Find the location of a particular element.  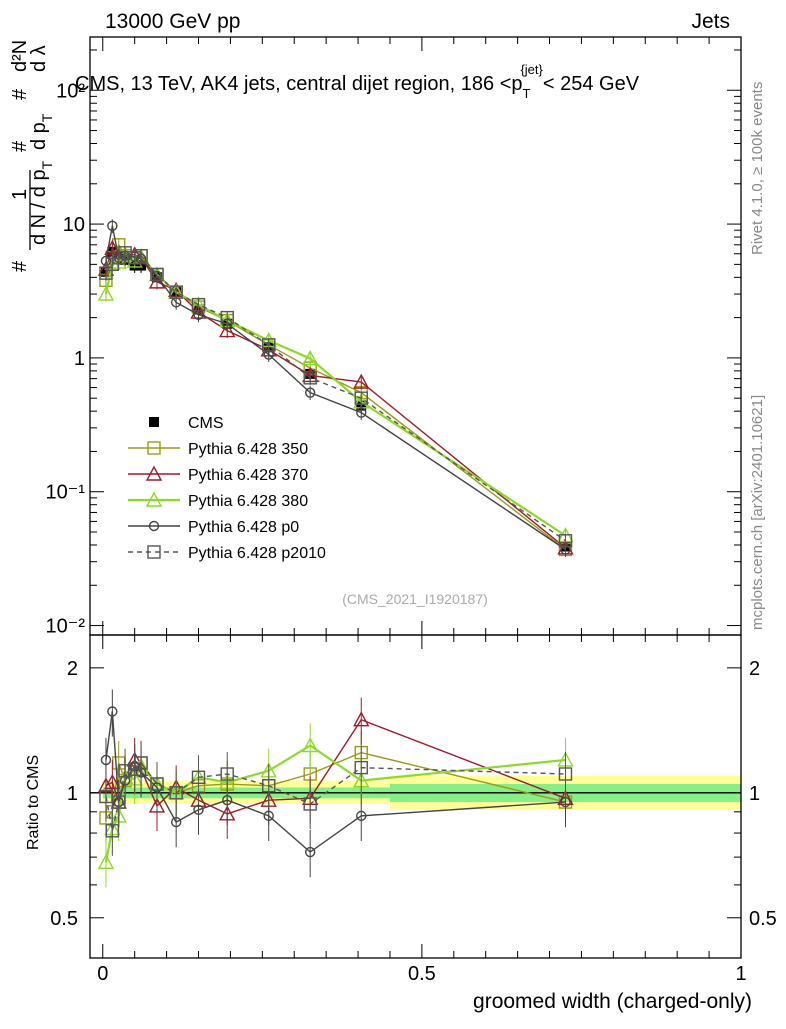

legend-entry: Pythia 6.428 370 is located at coordinates (218, 474).